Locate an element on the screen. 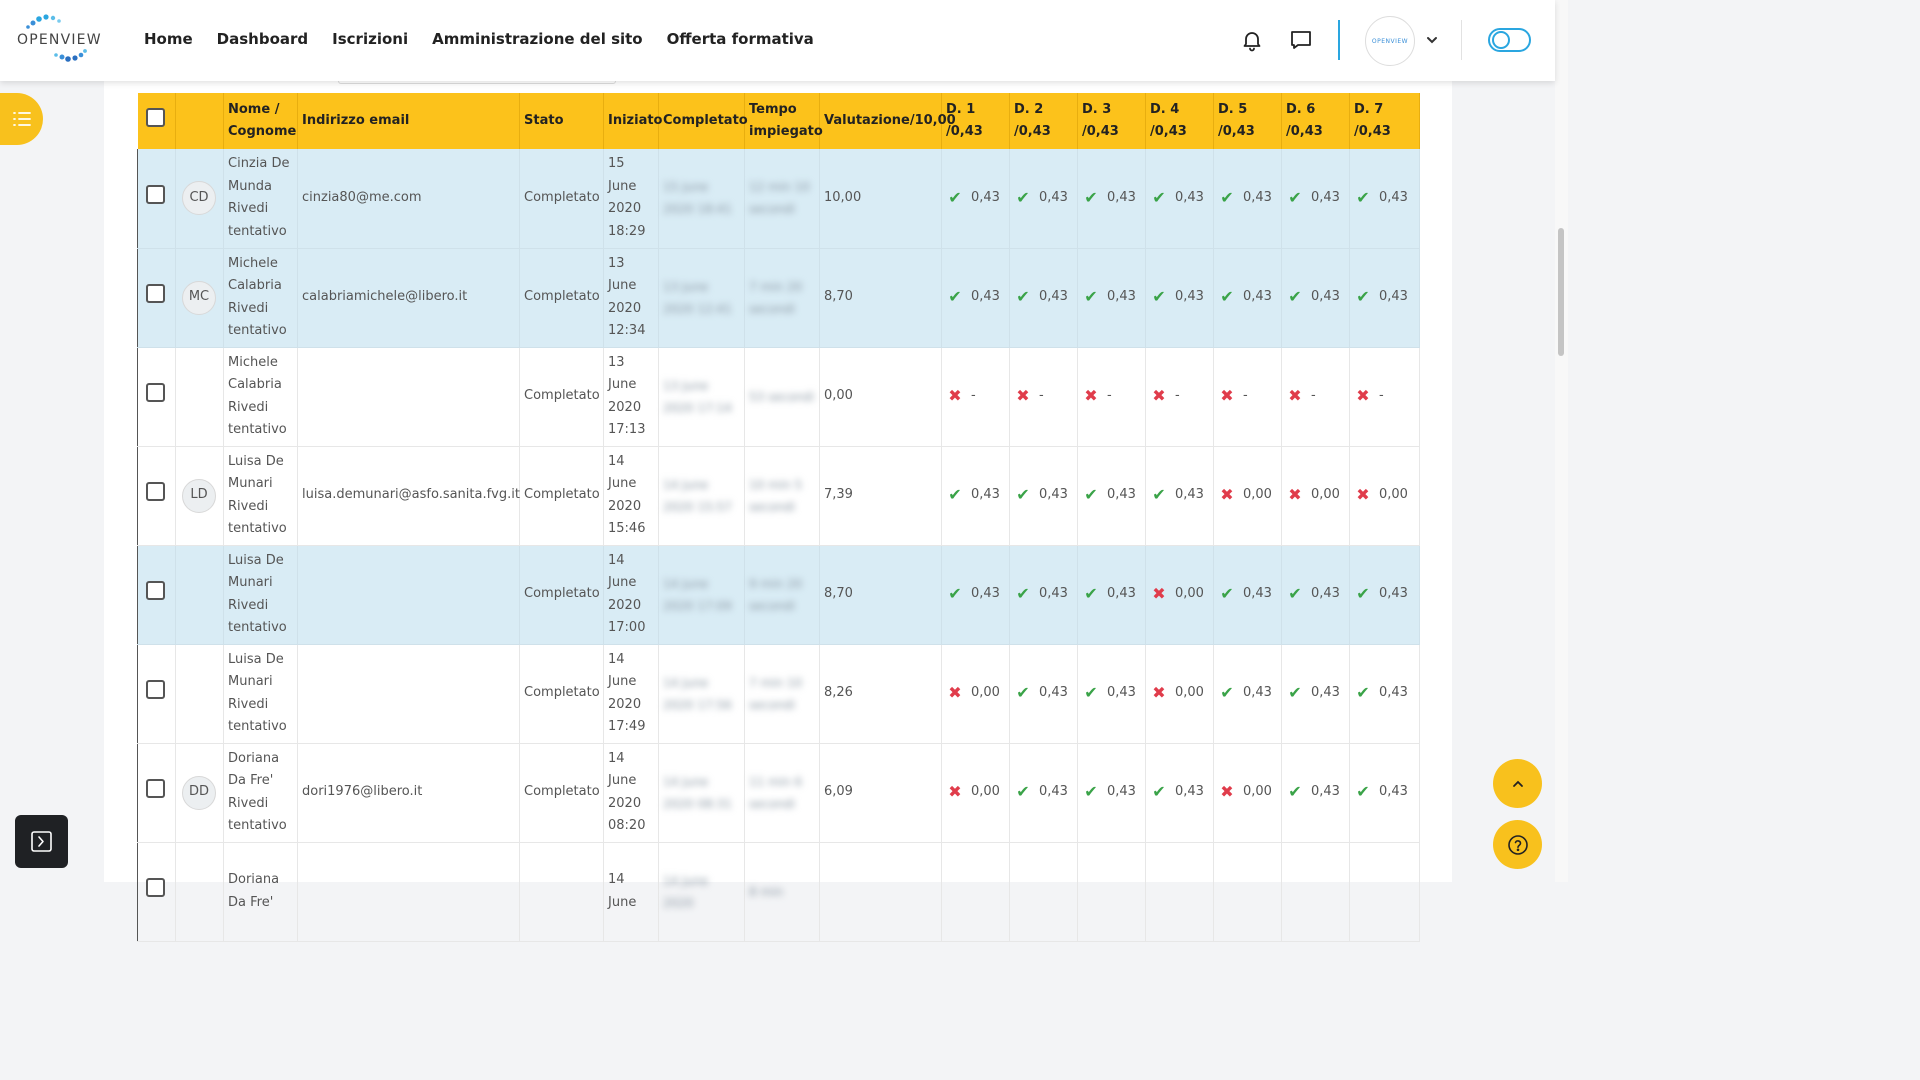 The width and height of the screenshot is (1920, 1080). user-initials-avatar: MC is located at coordinates (199, 297).